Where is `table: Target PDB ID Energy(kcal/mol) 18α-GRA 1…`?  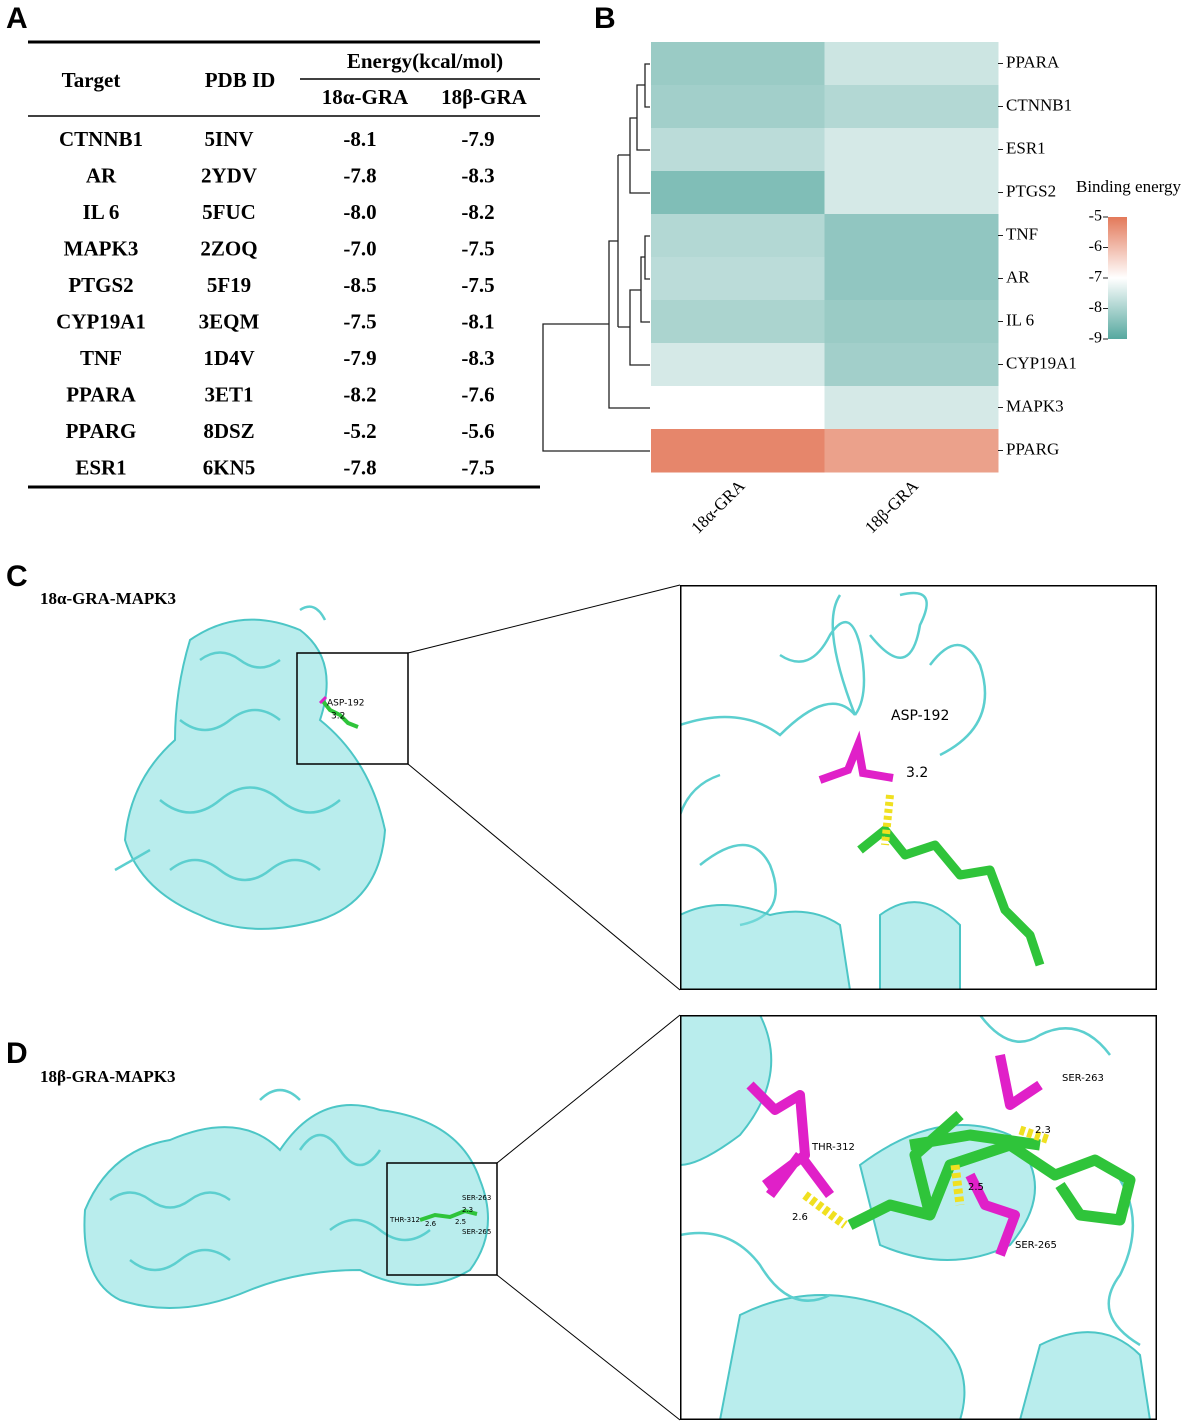 table: Target PDB ID Energy(kcal/mol) 18α-GRA 1… is located at coordinates (284, 264).